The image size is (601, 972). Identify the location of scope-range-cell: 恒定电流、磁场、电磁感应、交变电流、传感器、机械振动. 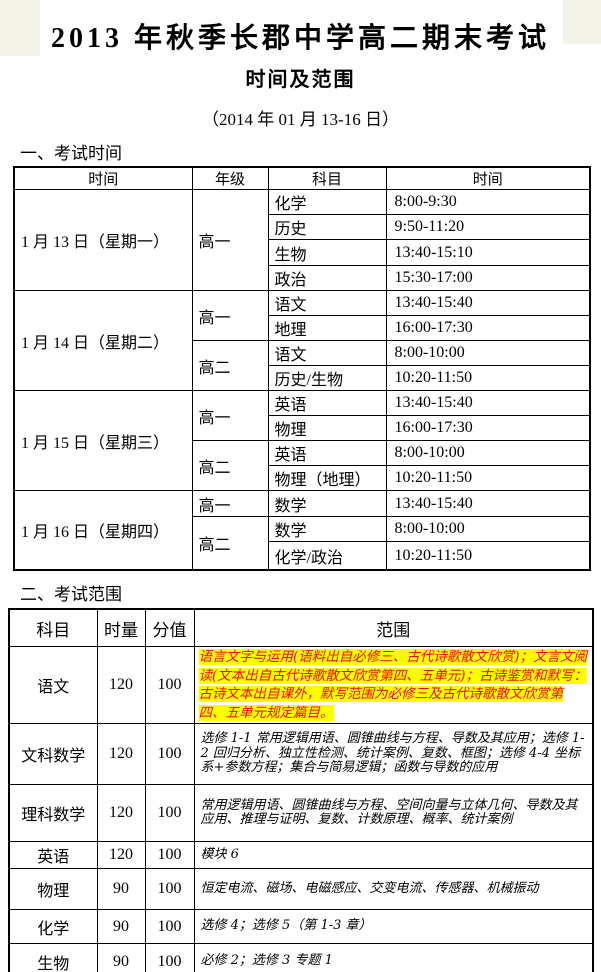
(393, 889).